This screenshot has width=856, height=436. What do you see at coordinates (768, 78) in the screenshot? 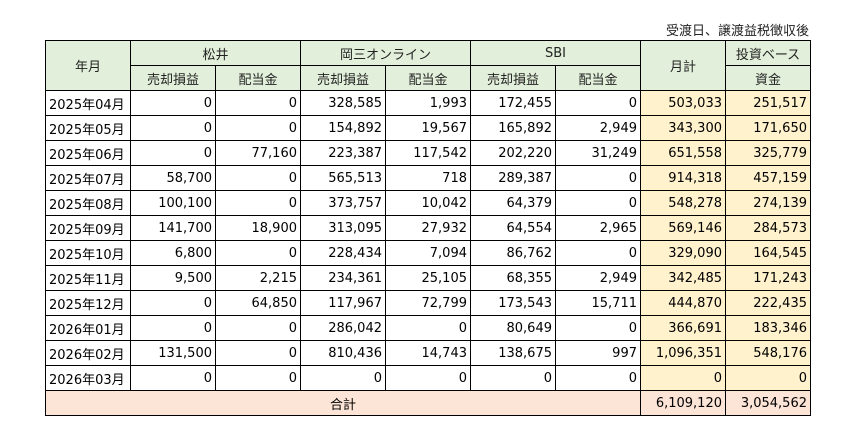
I see `header-investment-base-2: 資金` at bounding box center [768, 78].